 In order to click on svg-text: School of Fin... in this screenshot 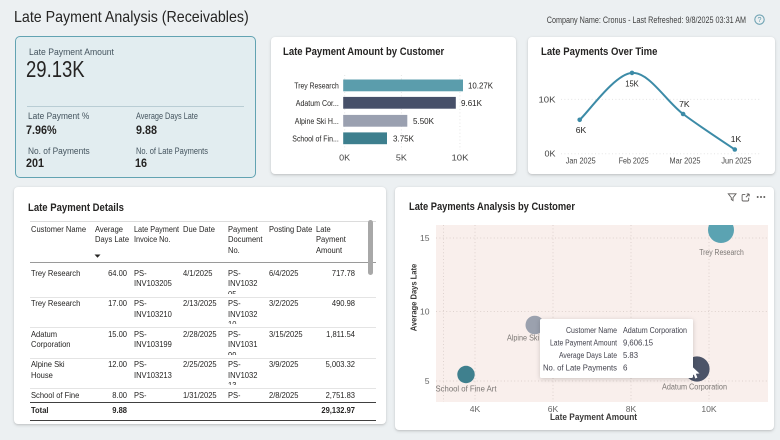, I will do `click(315, 138)`.